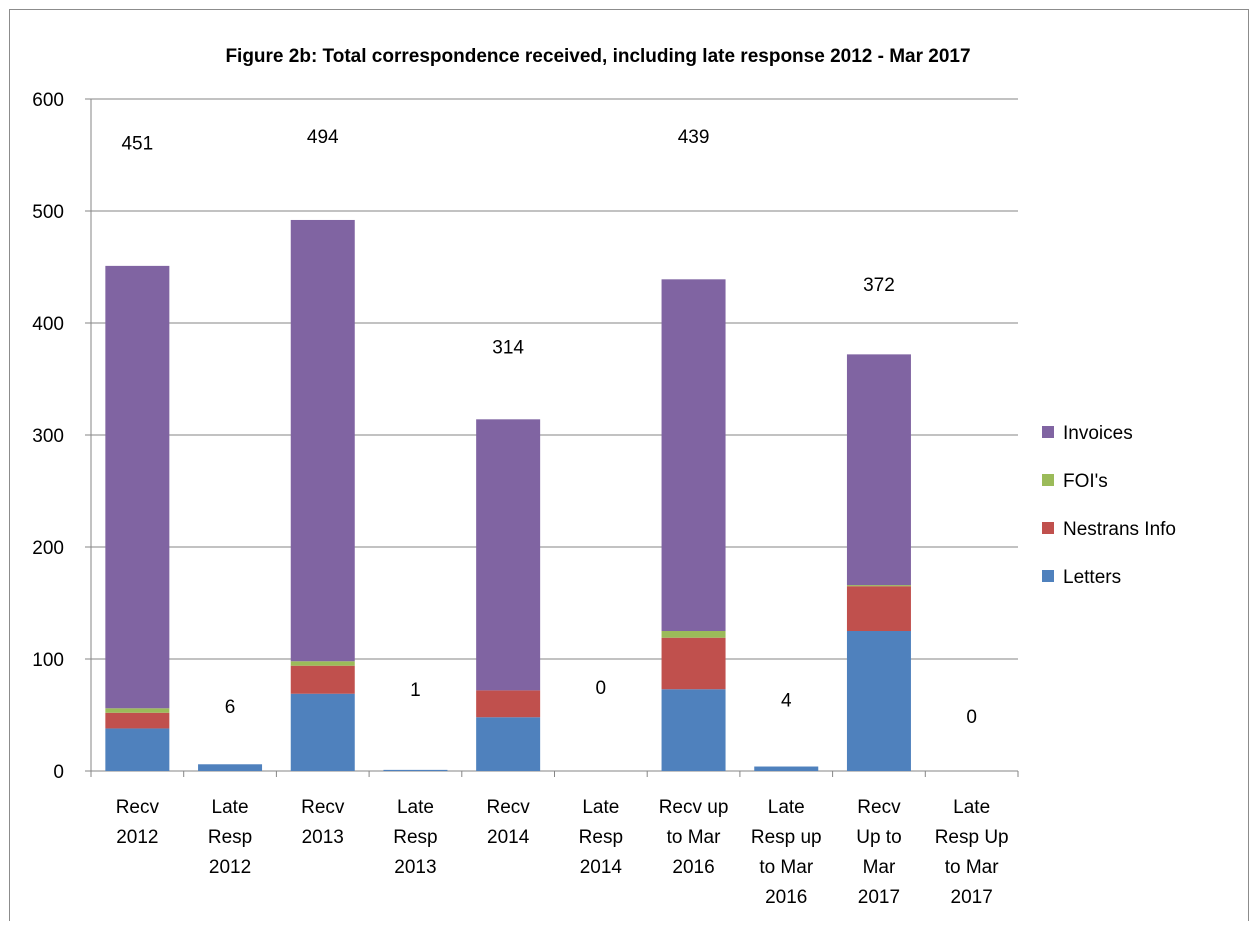  What do you see at coordinates (415, 690) in the screenshot?
I see `data-label: 1` at bounding box center [415, 690].